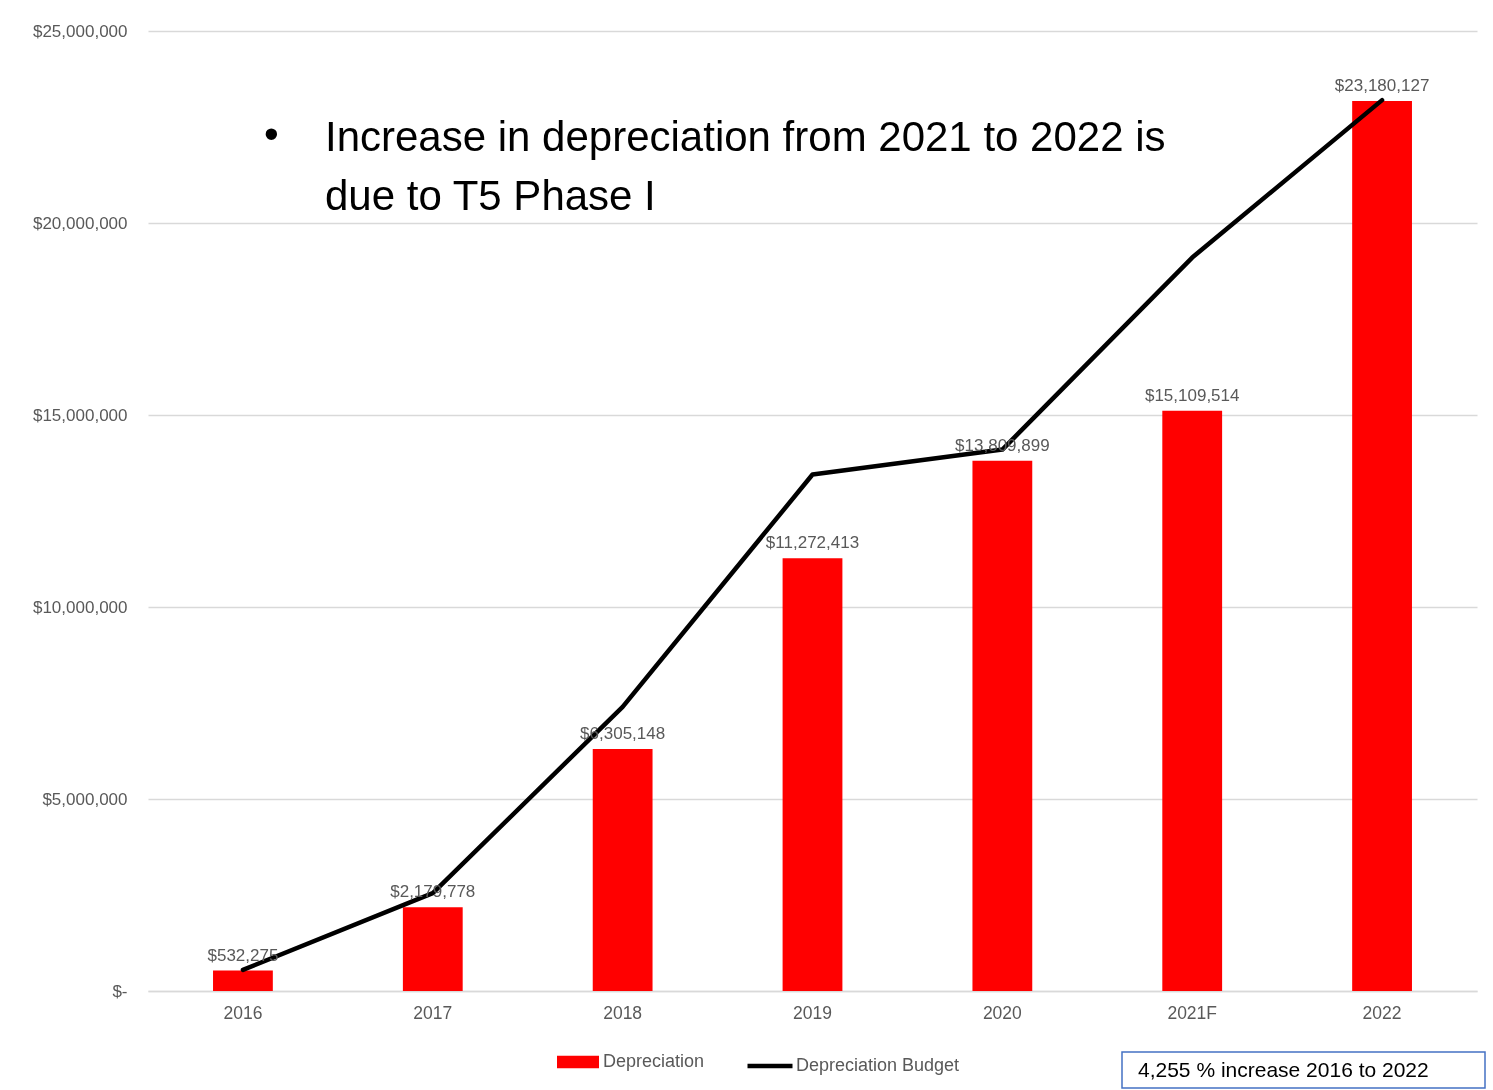 This screenshot has height=1090, width=1493. Describe the element at coordinates (623, 1012) in the screenshot. I see `x-tick-label: 2018` at that location.